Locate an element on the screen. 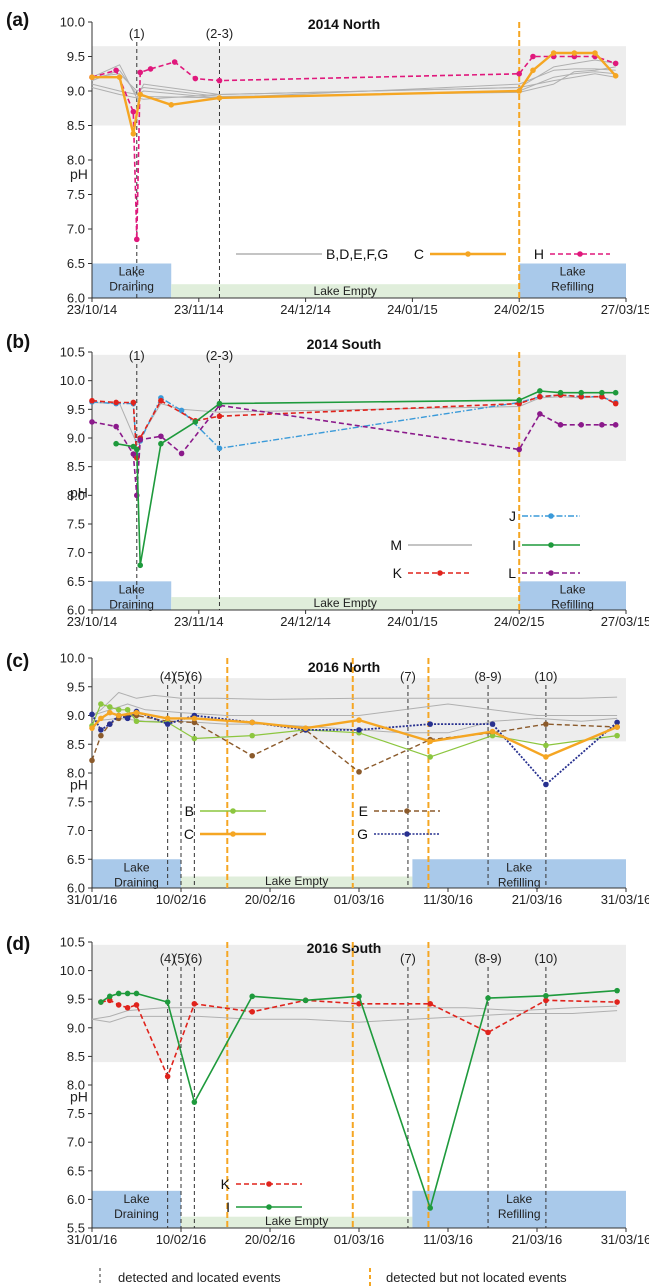 The image size is (649, 1287). x-tick-label: 11/03/16 is located at coordinates (448, 1239).